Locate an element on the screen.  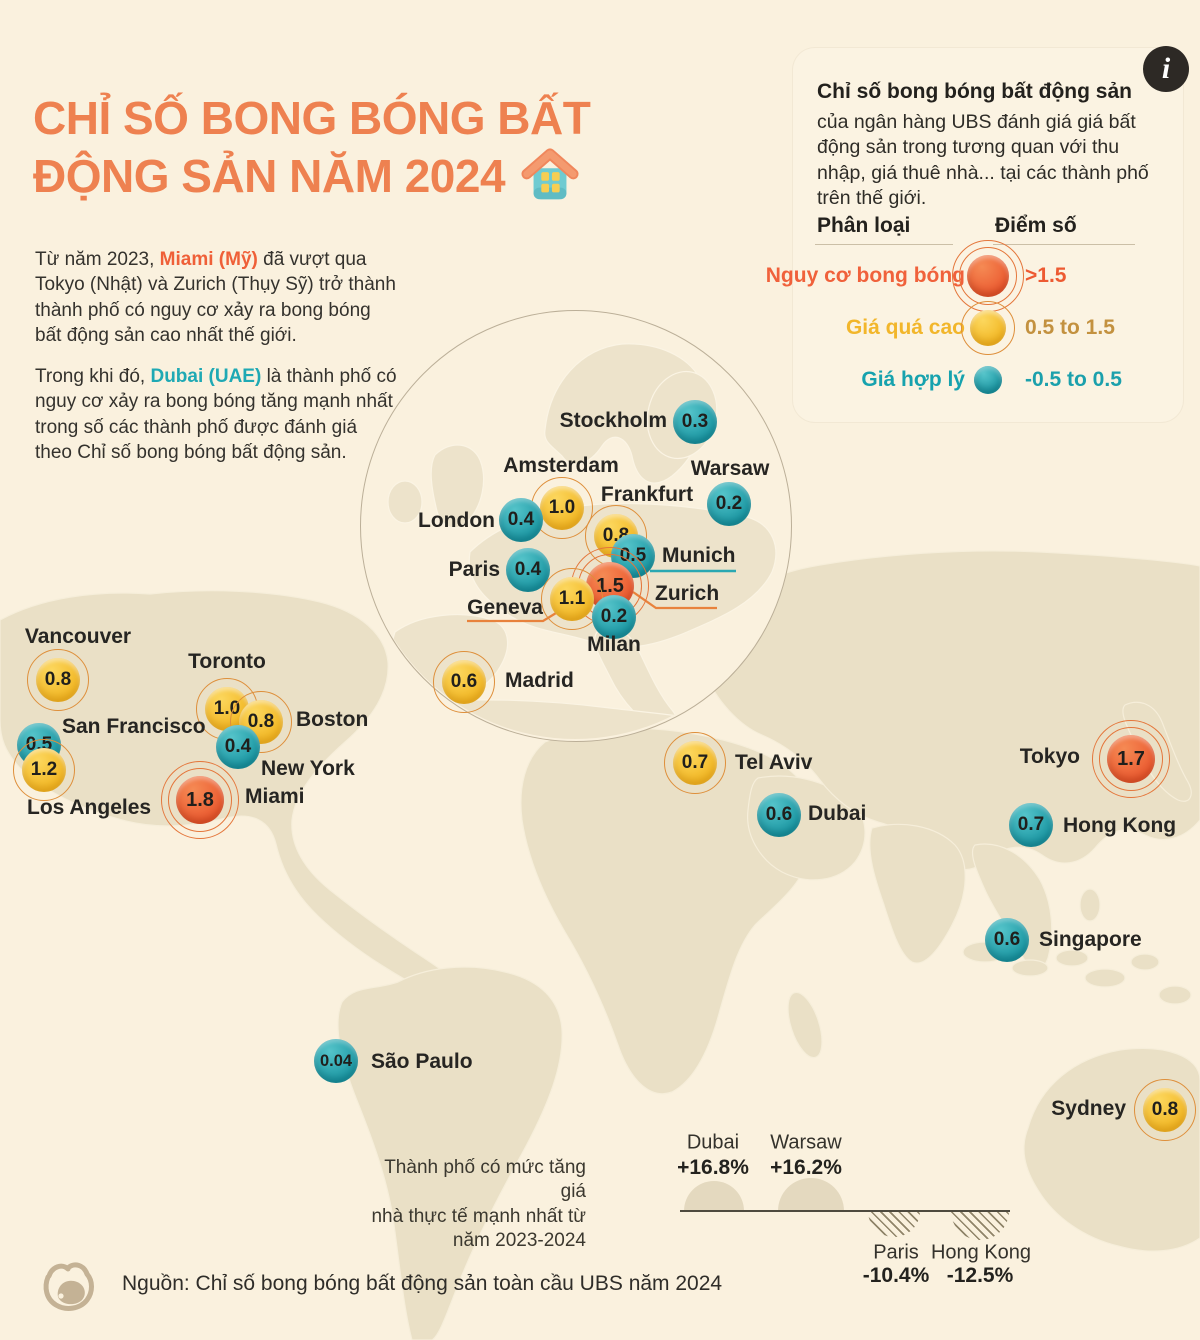
score-milan: 0.2 is located at coordinates (614, 616).